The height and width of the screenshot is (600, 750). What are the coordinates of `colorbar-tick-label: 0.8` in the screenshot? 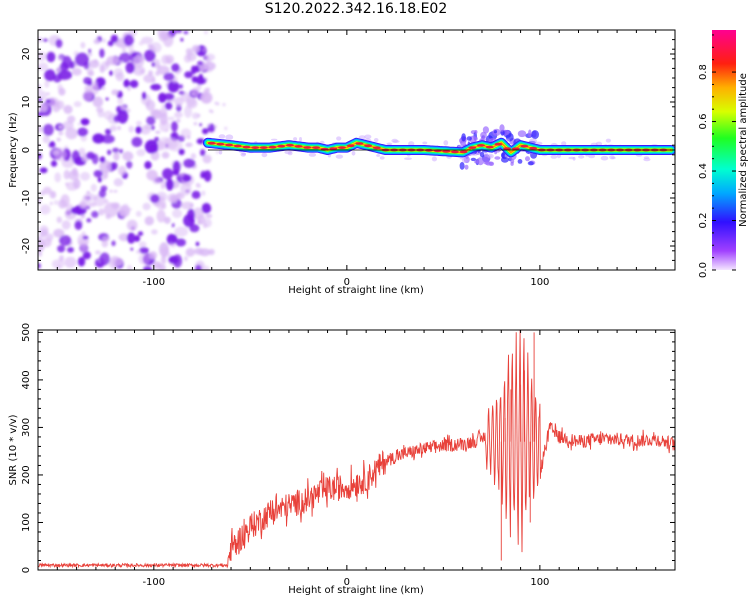 It's located at (703, 72).